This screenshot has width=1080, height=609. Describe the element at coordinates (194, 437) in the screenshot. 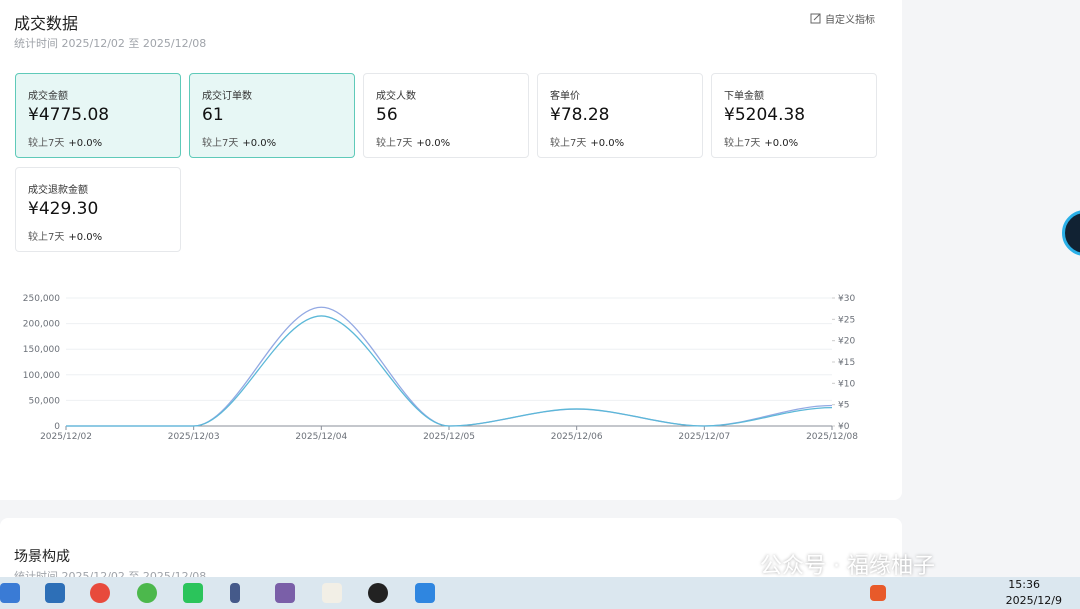

I see `x-tick-label: 2025/12/03` at that location.